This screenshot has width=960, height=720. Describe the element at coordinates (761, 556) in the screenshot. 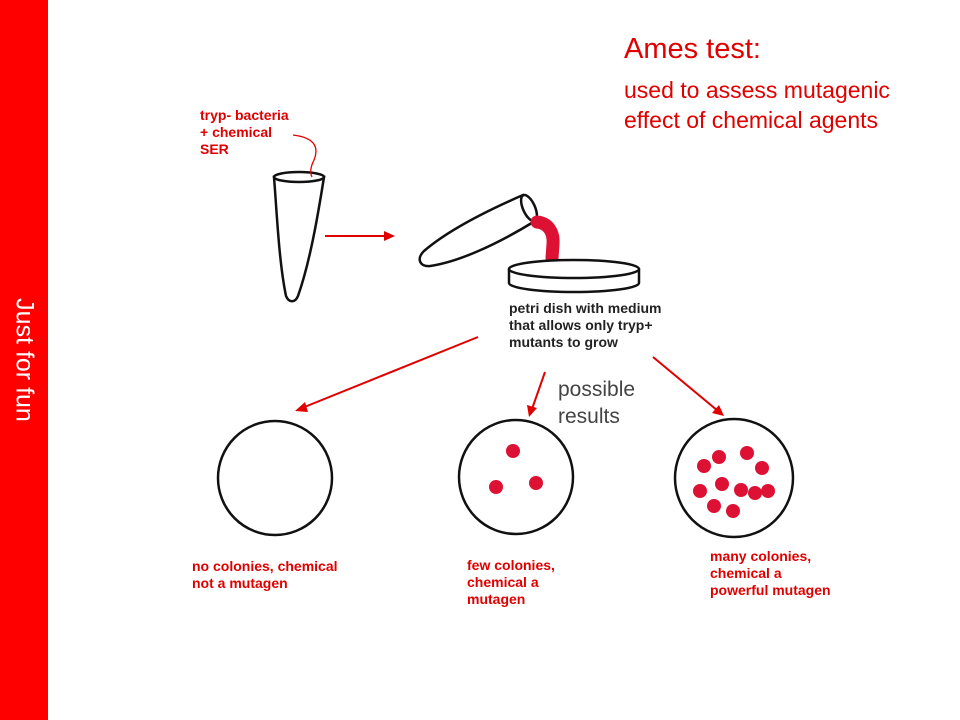

I see `result-label-line: many colonies,` at that location.